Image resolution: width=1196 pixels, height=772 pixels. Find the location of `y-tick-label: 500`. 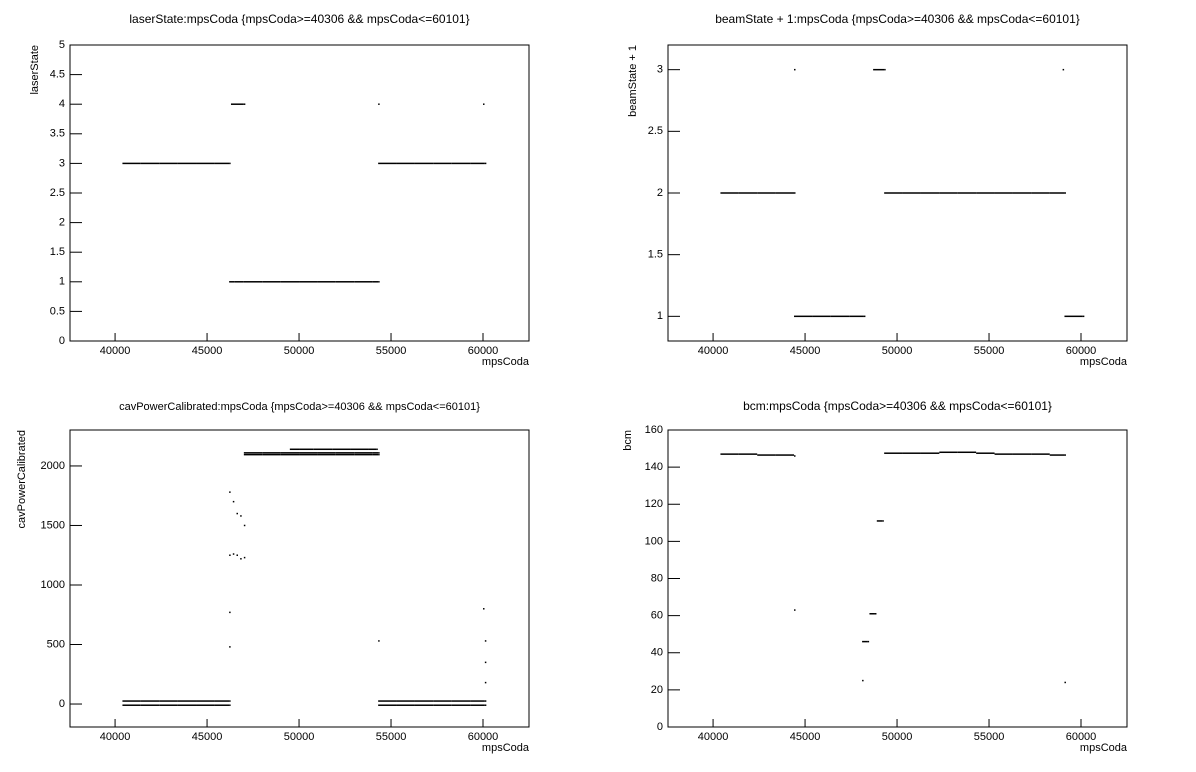

y-tick-label: 500 is located at coordinates (56, 644).